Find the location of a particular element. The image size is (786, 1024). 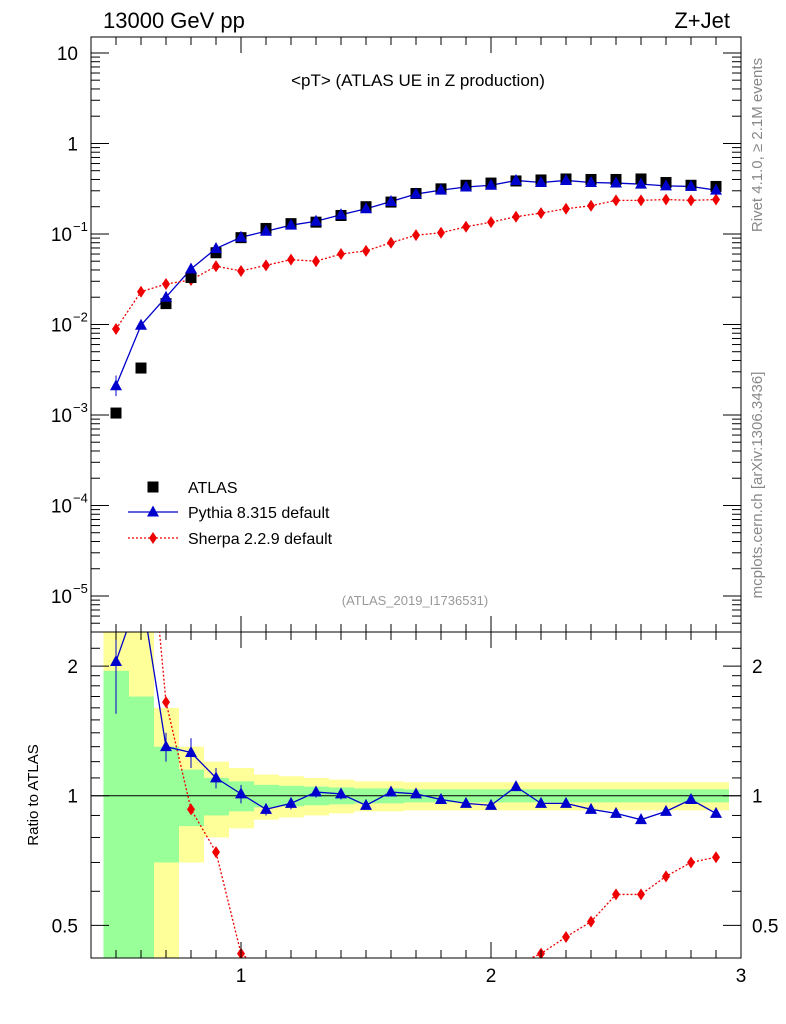

legend-label: Pythia 8.315 default is located at coordinates (259, 513).